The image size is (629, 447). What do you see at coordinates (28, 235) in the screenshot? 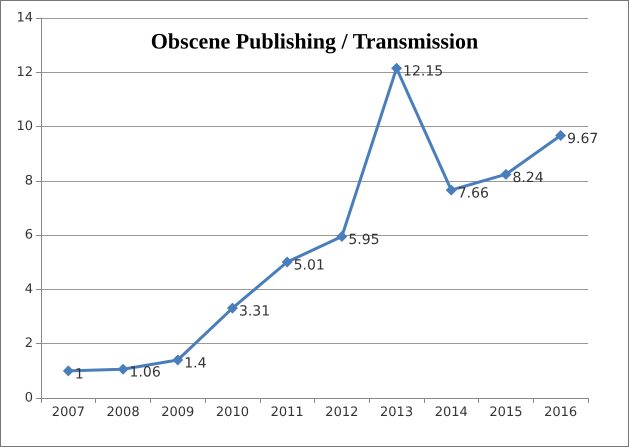
I see `y-tick-label: 6` at bounding box center [28, 235].